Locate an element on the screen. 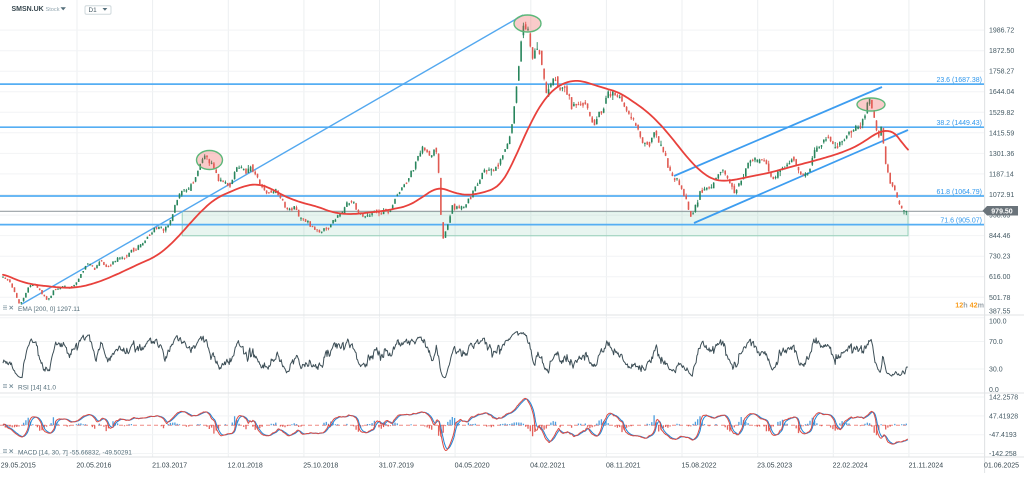 This screenshot has width=1024, height=478. svg-text: 979.50 is located at coordinates (1002, 211).